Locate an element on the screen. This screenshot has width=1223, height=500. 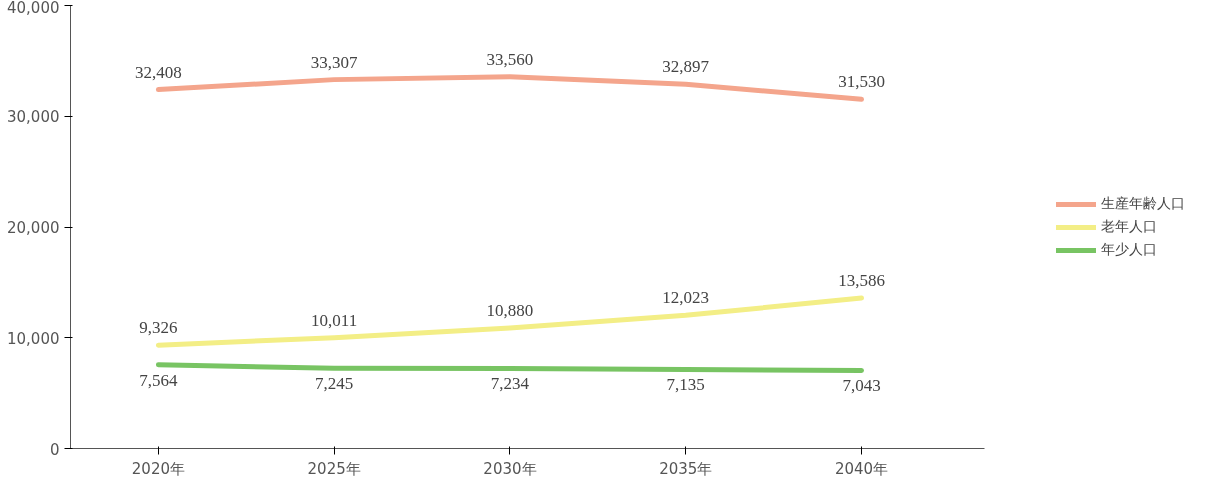
data-label: 7,234 is located at coordinates (510, 384).